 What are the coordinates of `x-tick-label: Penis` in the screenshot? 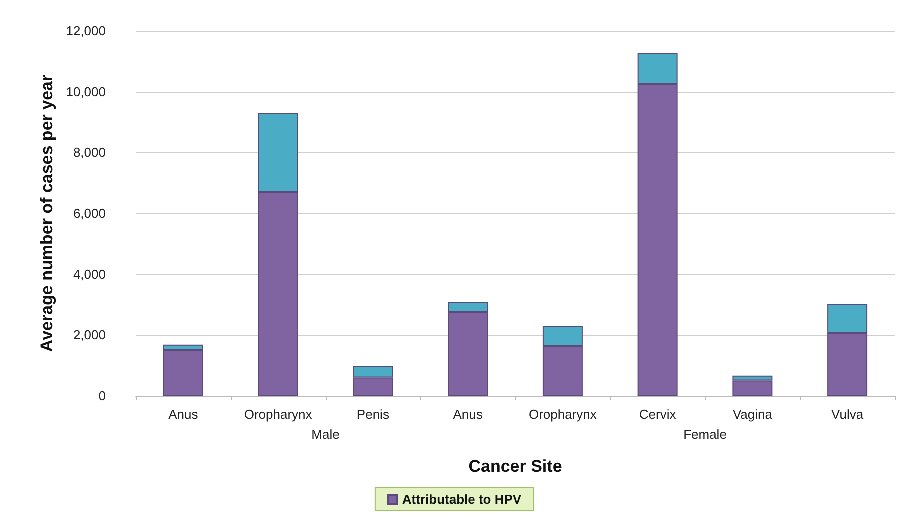 It's located at (373, 414).